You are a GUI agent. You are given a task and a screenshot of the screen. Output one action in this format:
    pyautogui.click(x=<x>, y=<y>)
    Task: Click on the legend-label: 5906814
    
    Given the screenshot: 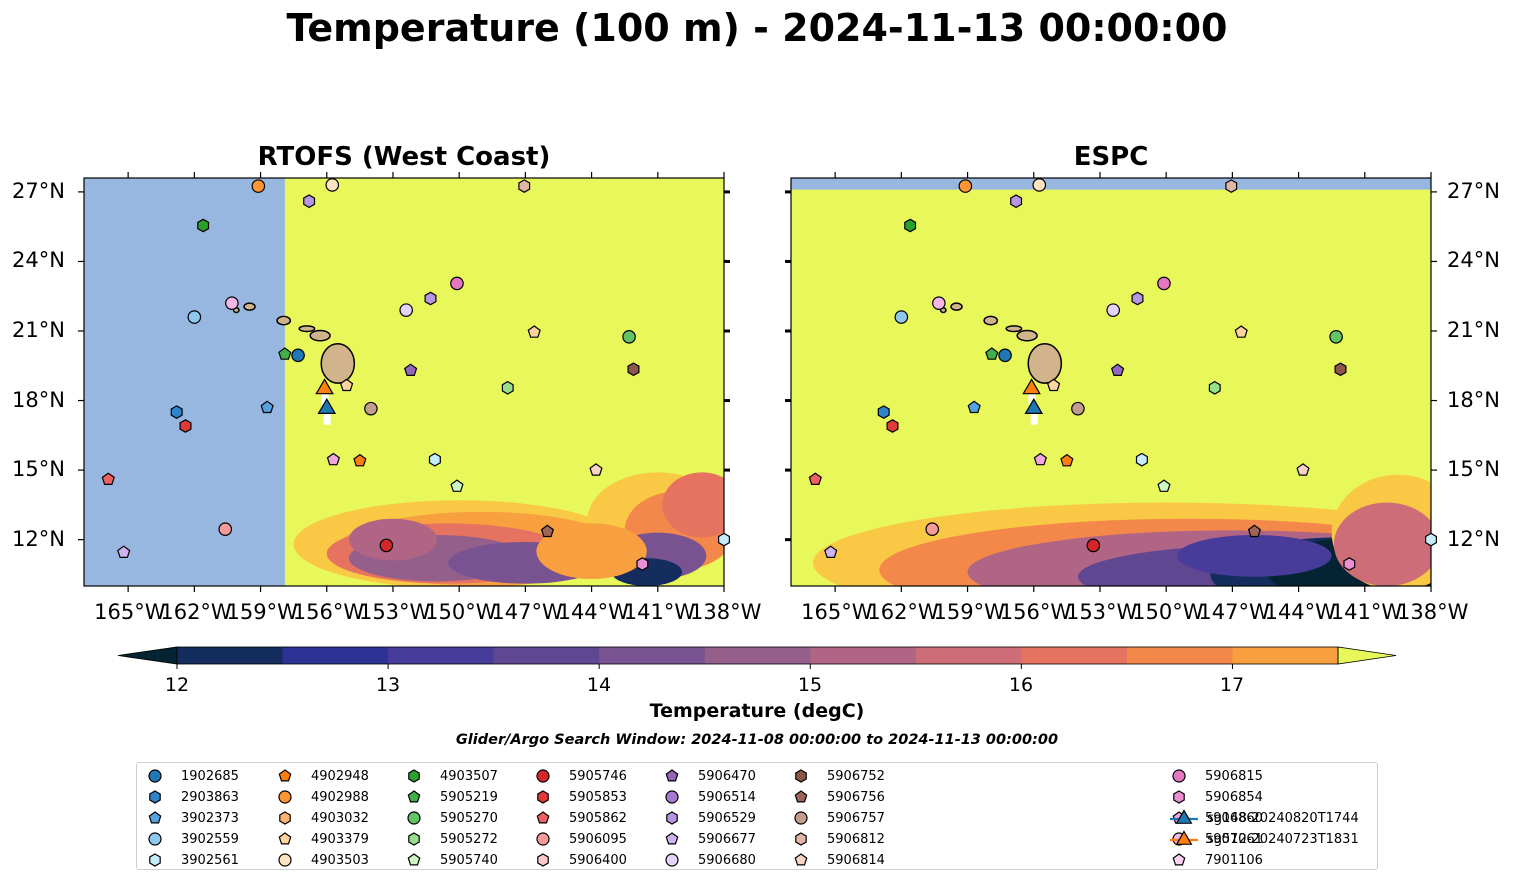 What is the action you would take?
    pyautogui.click(x=856, y=860)
    